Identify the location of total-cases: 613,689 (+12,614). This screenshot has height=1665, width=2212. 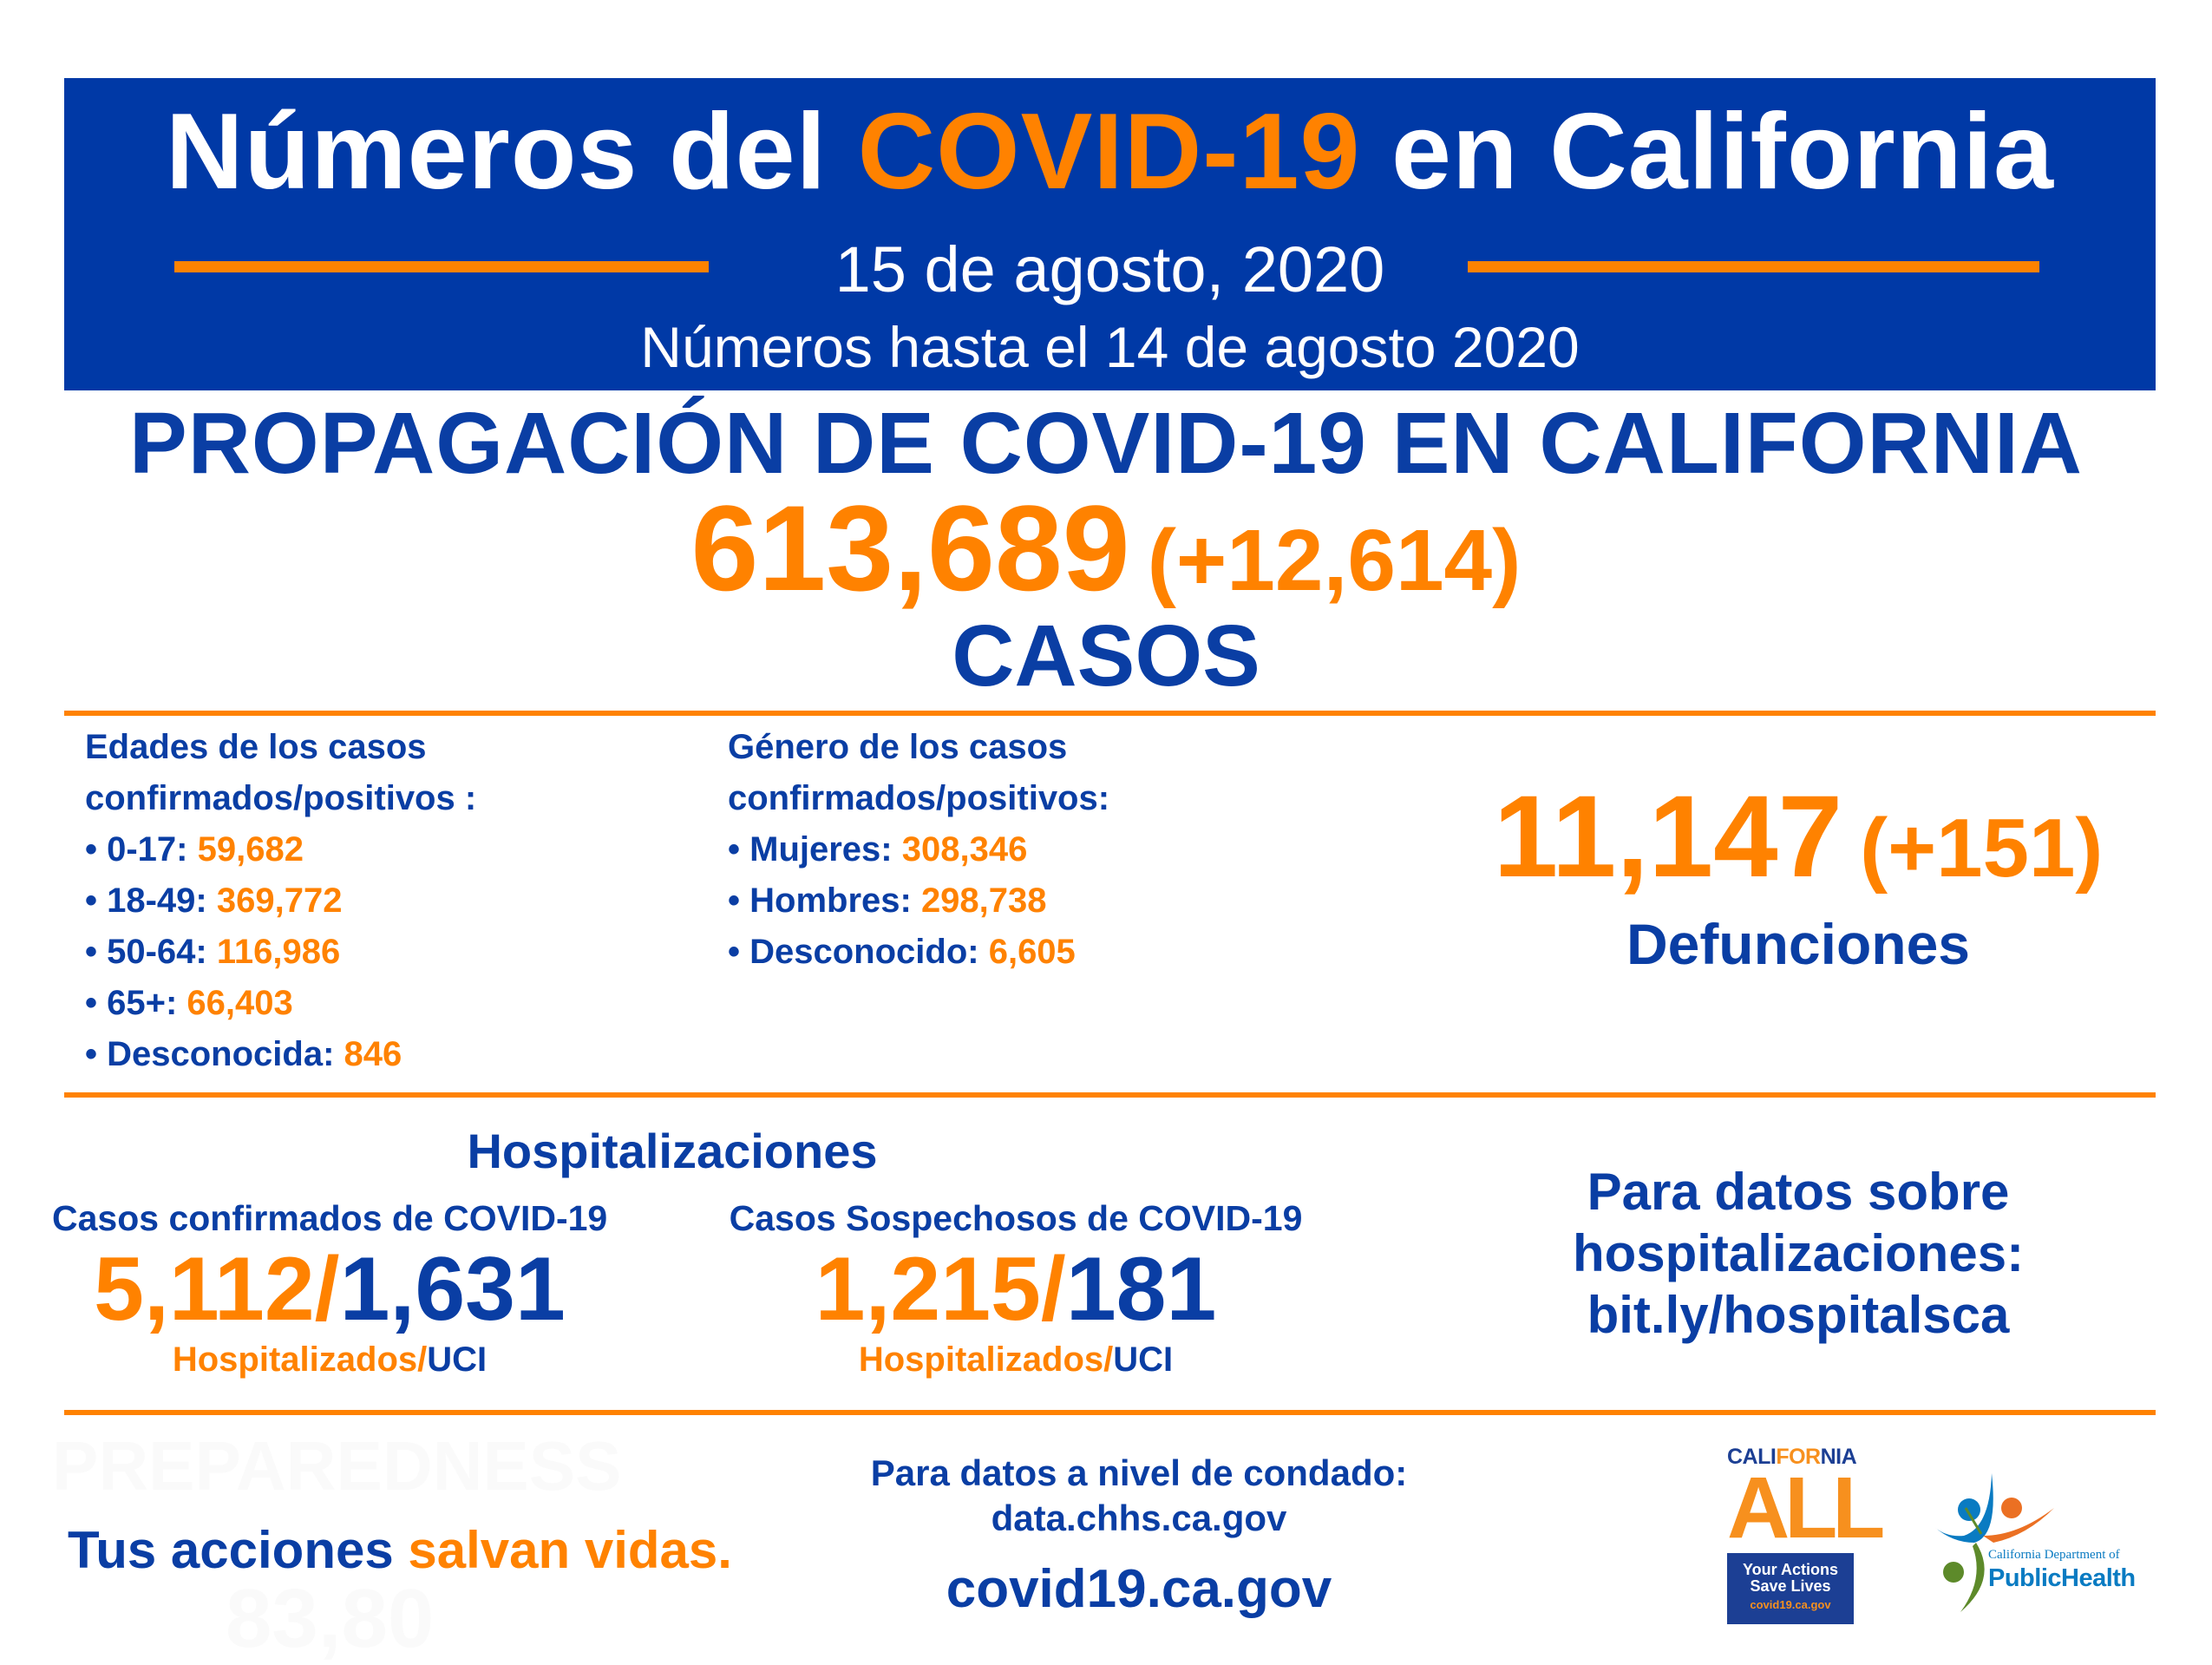
(1106, 549).